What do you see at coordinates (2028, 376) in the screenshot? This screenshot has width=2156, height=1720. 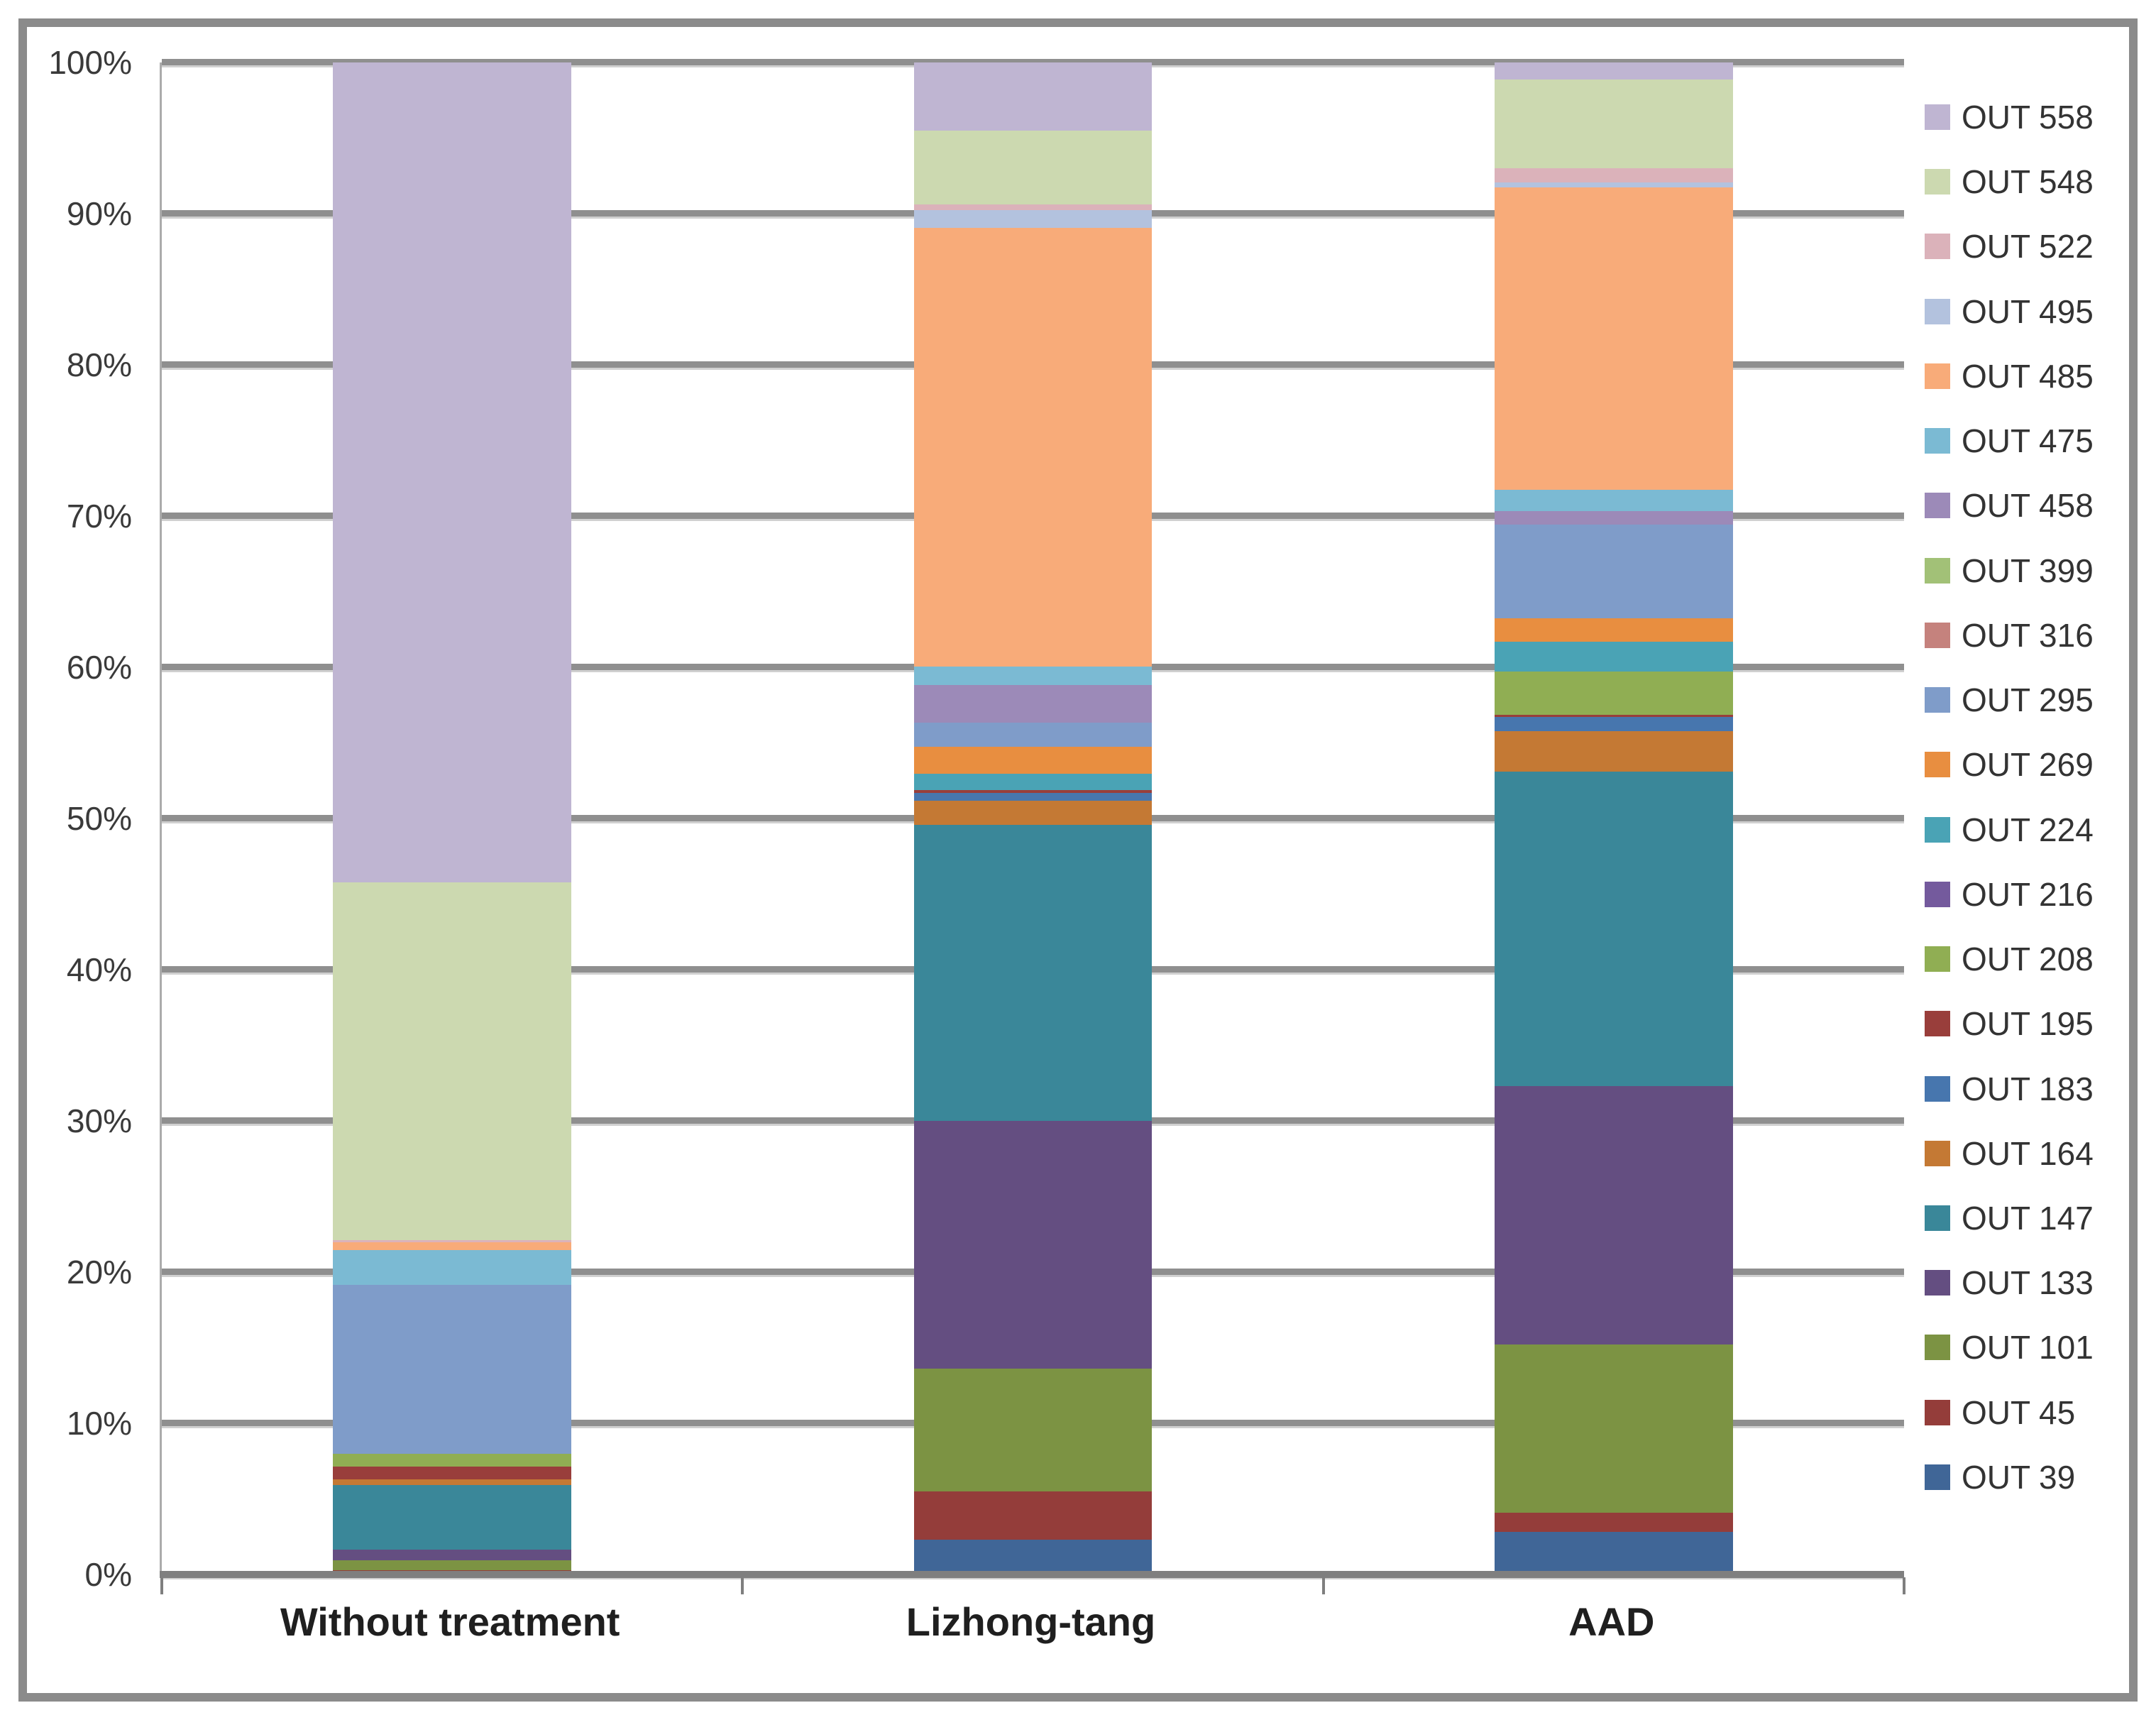 I see `legend-label: OUT 485` at bounding box center [2028, 376].